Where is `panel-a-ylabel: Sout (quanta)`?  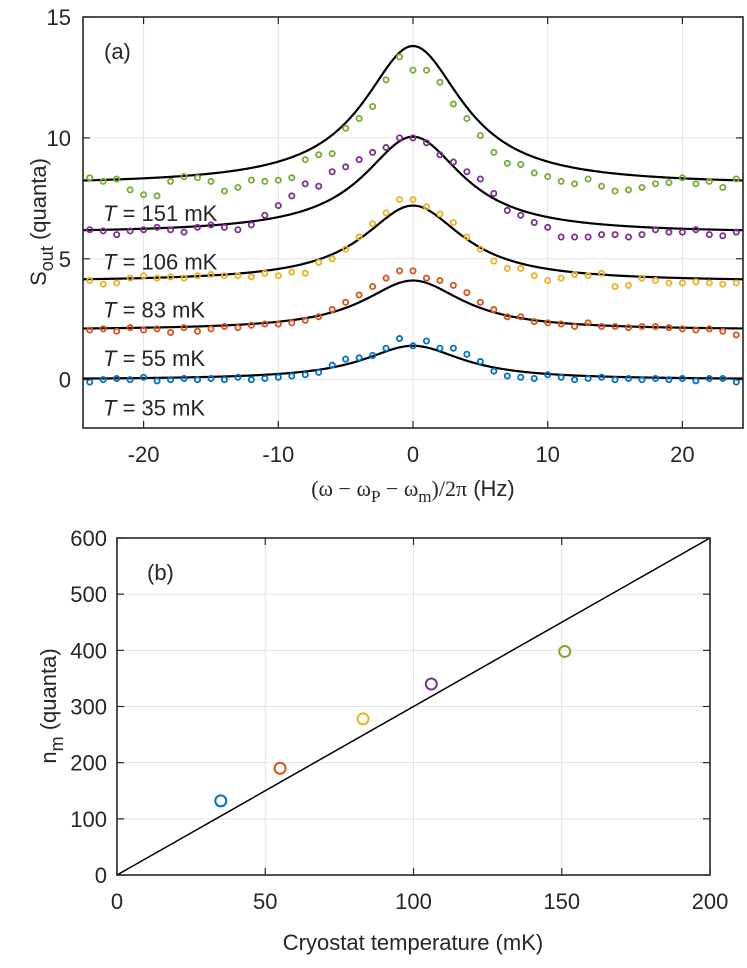 panel-a-ylabel: Sout (quanta) is located at coordinates (41, 222).